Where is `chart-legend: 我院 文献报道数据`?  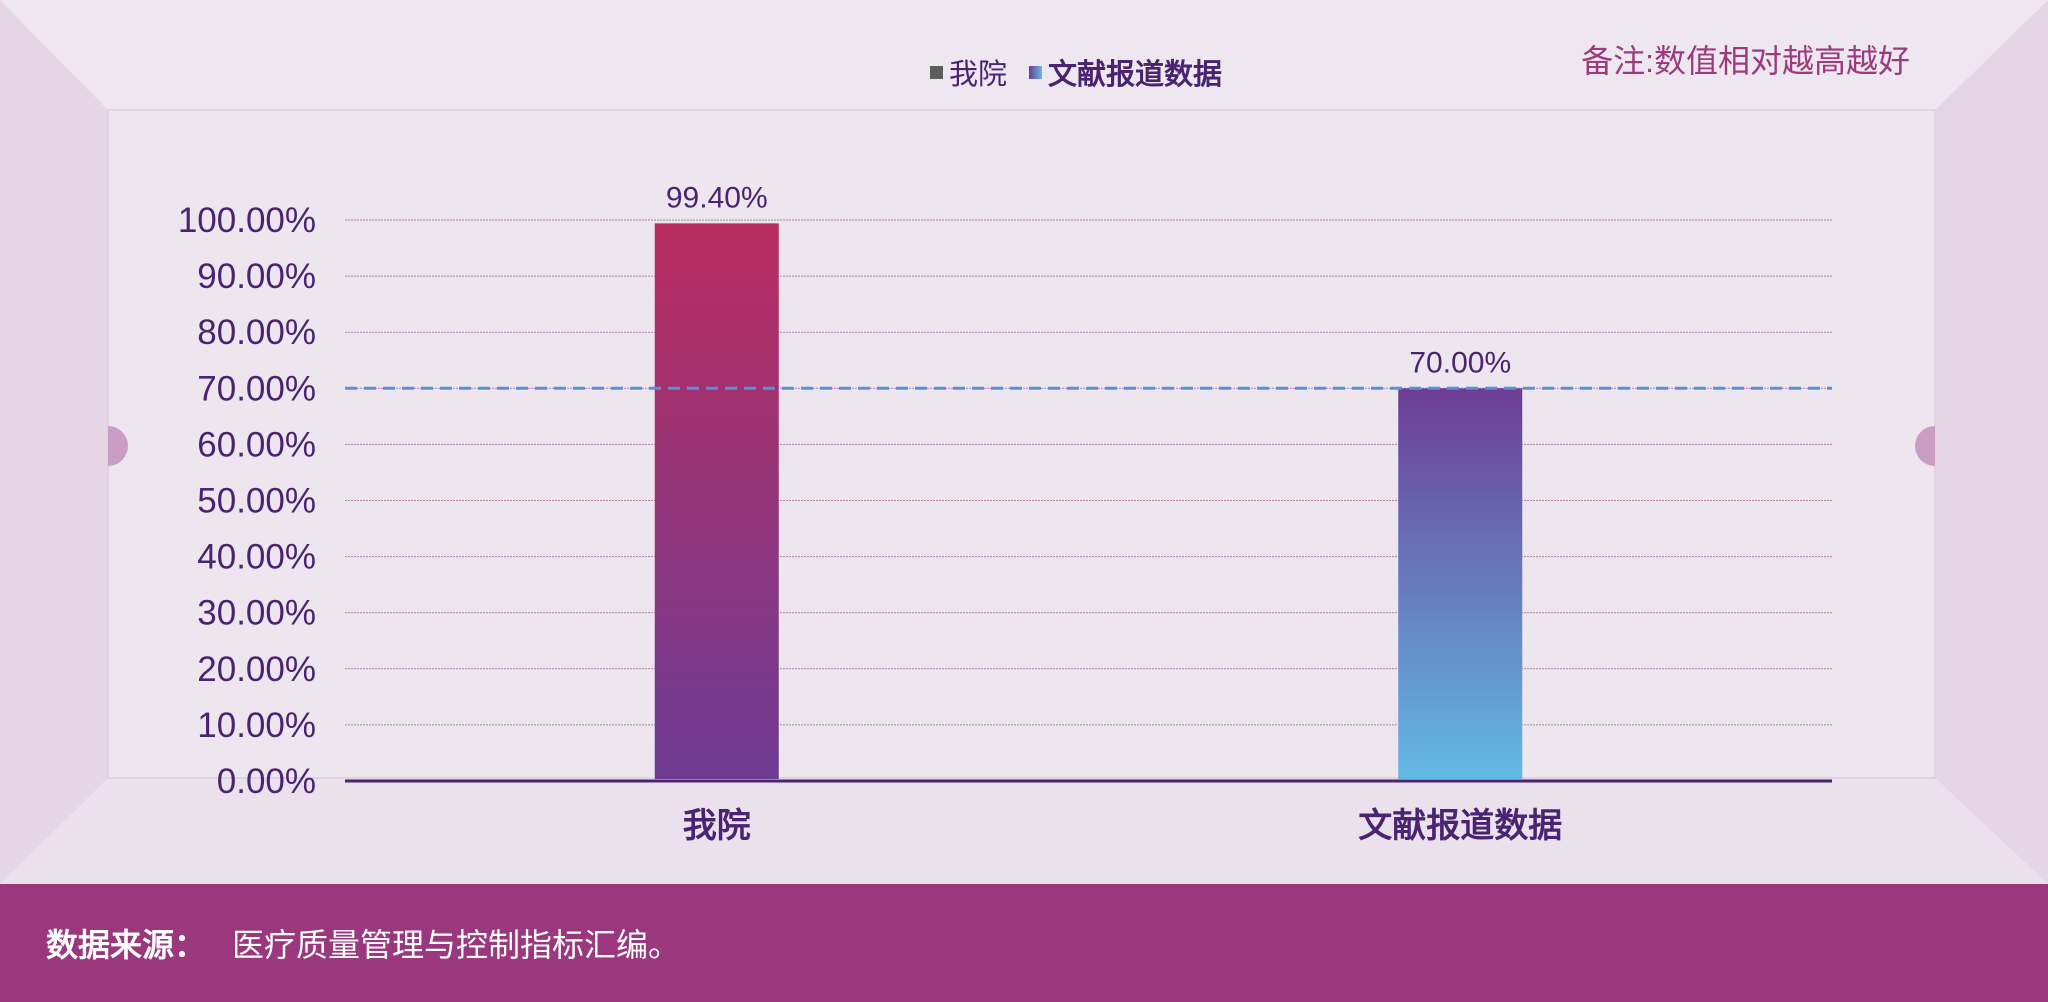 chart-legend: 我院 文献报道数据 is located at coordinates (1076, 72).